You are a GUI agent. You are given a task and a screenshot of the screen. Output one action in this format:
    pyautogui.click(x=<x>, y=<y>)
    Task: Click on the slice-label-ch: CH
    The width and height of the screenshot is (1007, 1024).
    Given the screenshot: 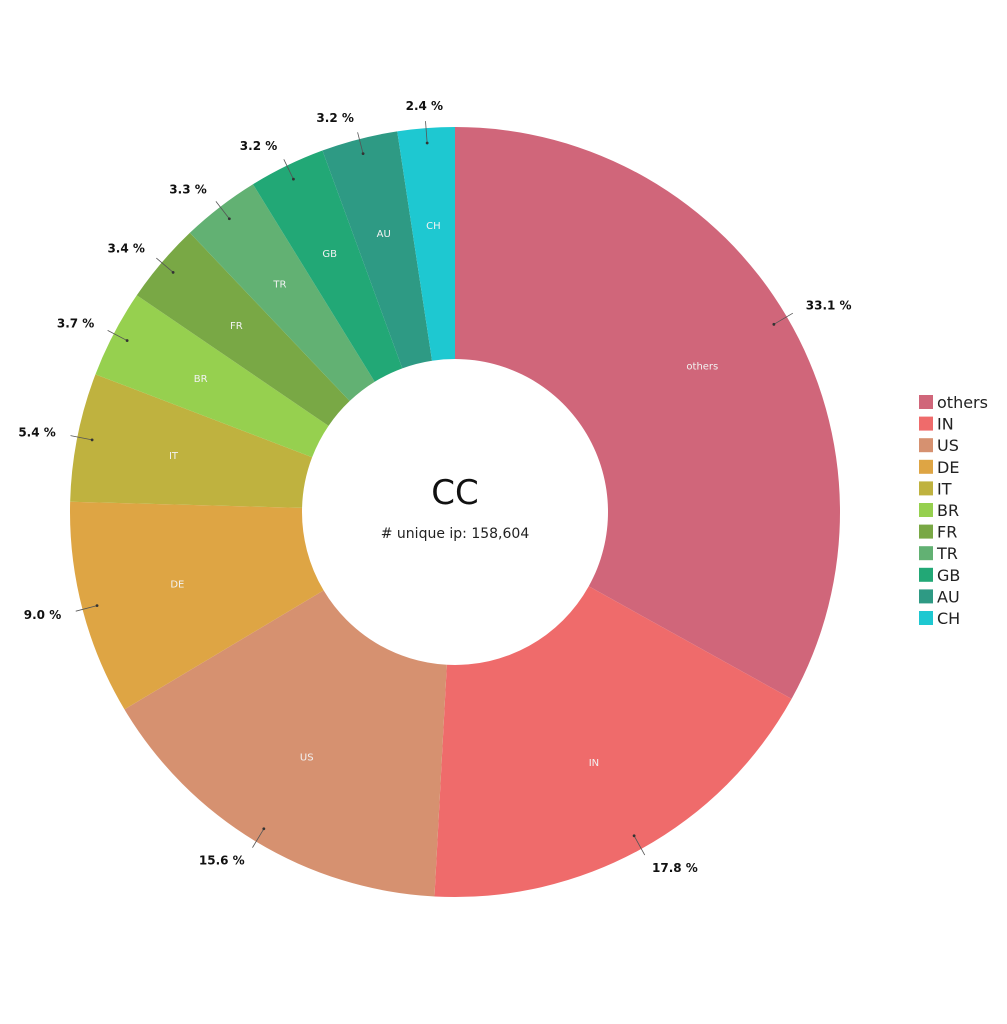 What is the action you would take?
    pyautogui.click(x=433, y=226)
    